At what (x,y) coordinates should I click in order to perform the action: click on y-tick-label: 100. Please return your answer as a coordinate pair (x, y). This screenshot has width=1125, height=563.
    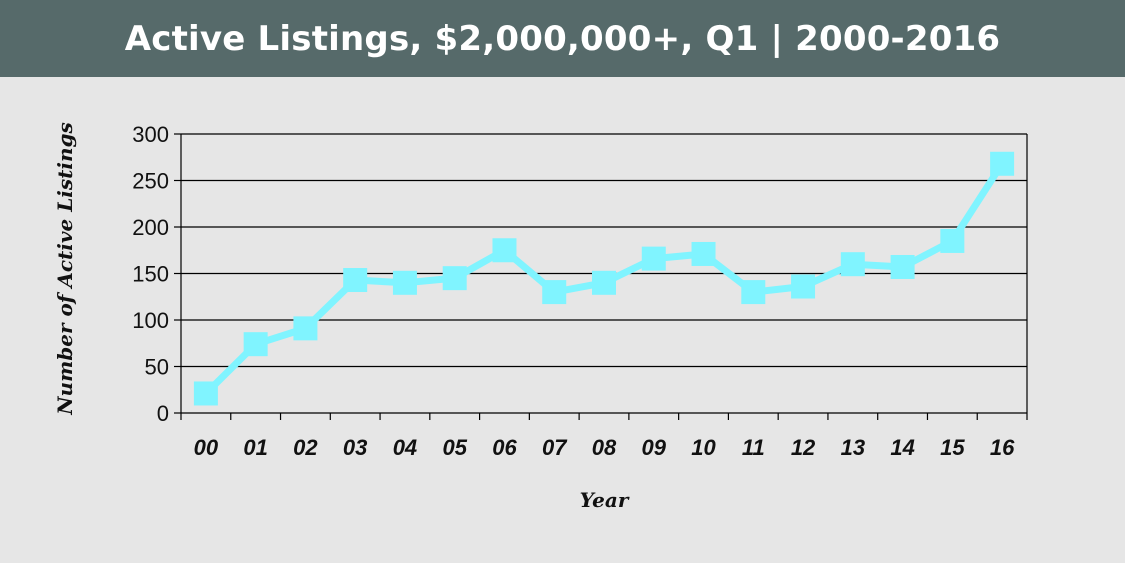
    Looking at the image, I should click on (150, 320).